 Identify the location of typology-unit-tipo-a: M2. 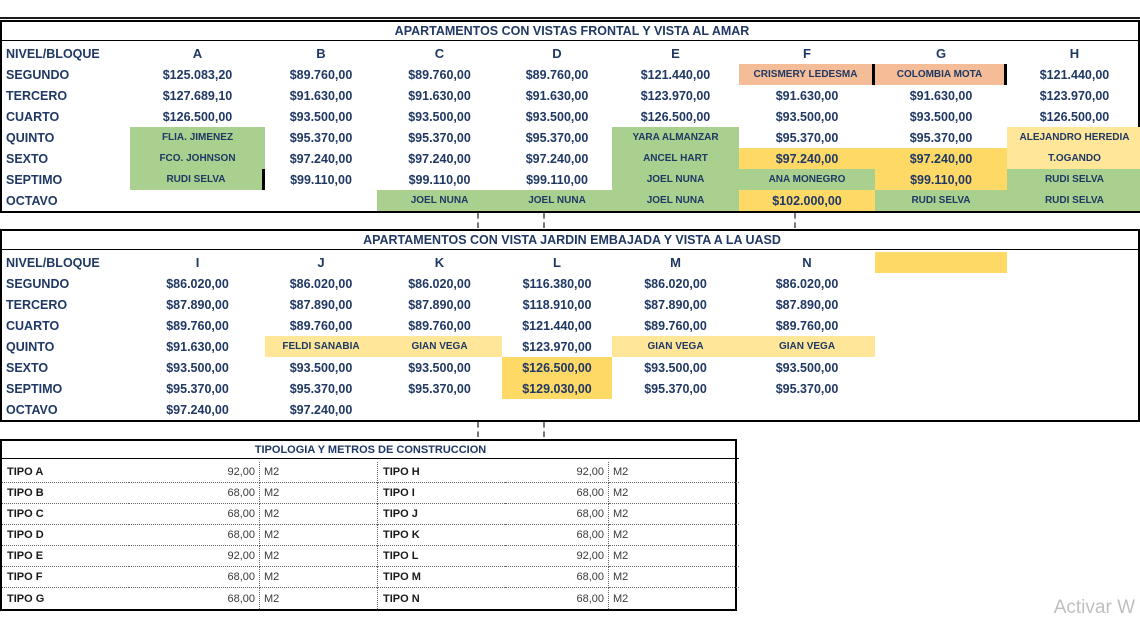
(318, 472).